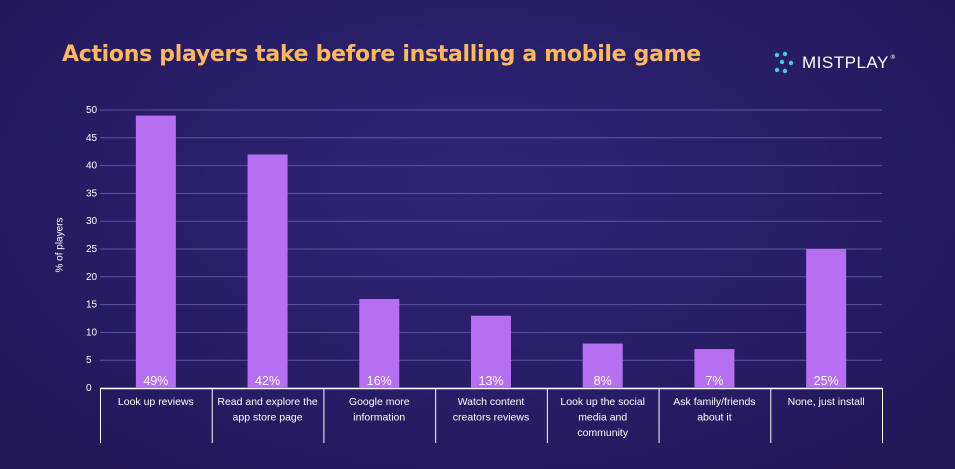 Image resolution: width=955 pixels, height=469 pixels. What do you see at coordinates (491, 418) in the screenshot?
I see `x-tick-label: creators reviews` at bounding box center [491, 418].